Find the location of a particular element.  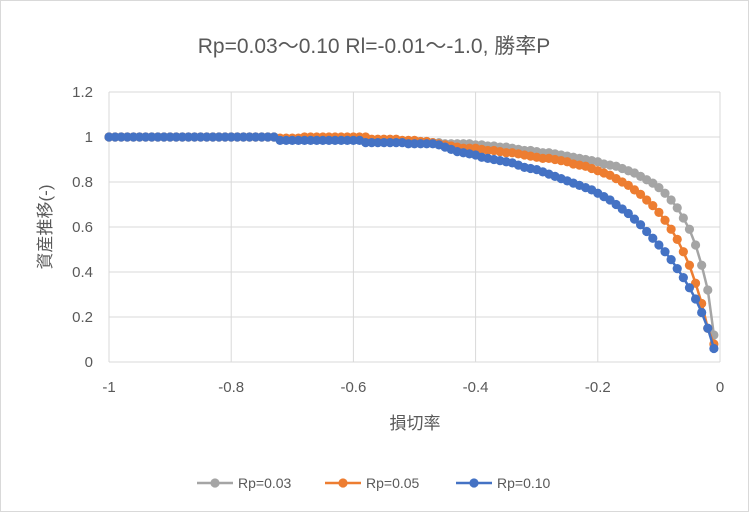

x-tick-label: -0.2 is located at coordinates (598, 387).